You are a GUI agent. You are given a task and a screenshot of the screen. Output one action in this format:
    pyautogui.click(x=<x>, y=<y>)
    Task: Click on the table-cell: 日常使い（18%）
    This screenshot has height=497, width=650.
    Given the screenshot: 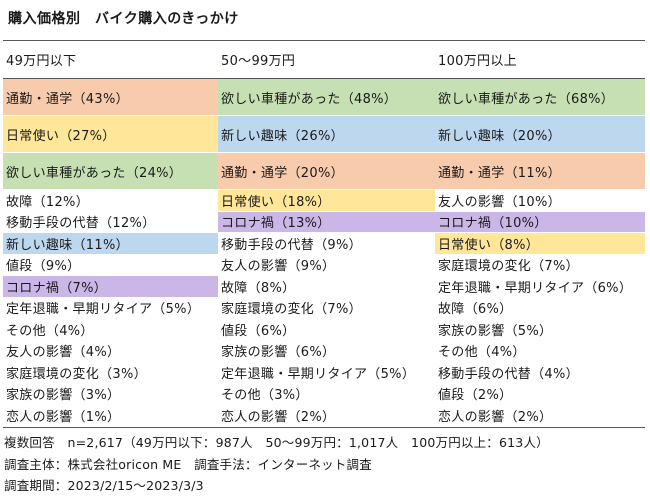 What is the action you would take?
    pyautogui.click(x=326, y=201)
    